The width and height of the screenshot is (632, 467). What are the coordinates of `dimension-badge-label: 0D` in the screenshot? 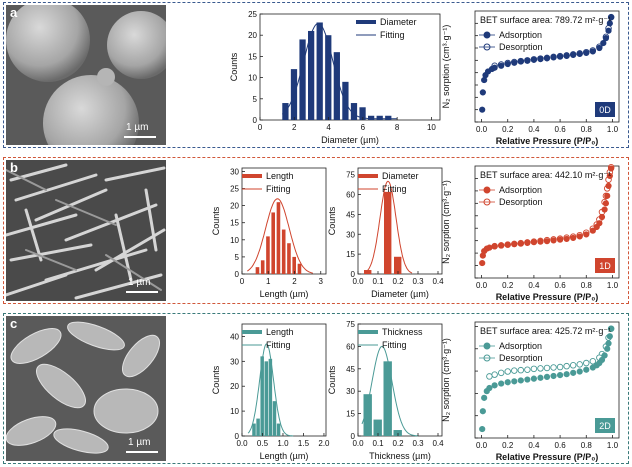 It's located at (605, 110).